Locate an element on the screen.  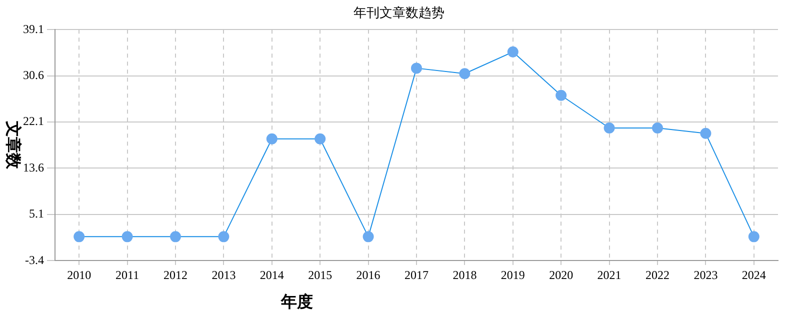
x-tick-label: 2022 is located at coordinates (658, 275).